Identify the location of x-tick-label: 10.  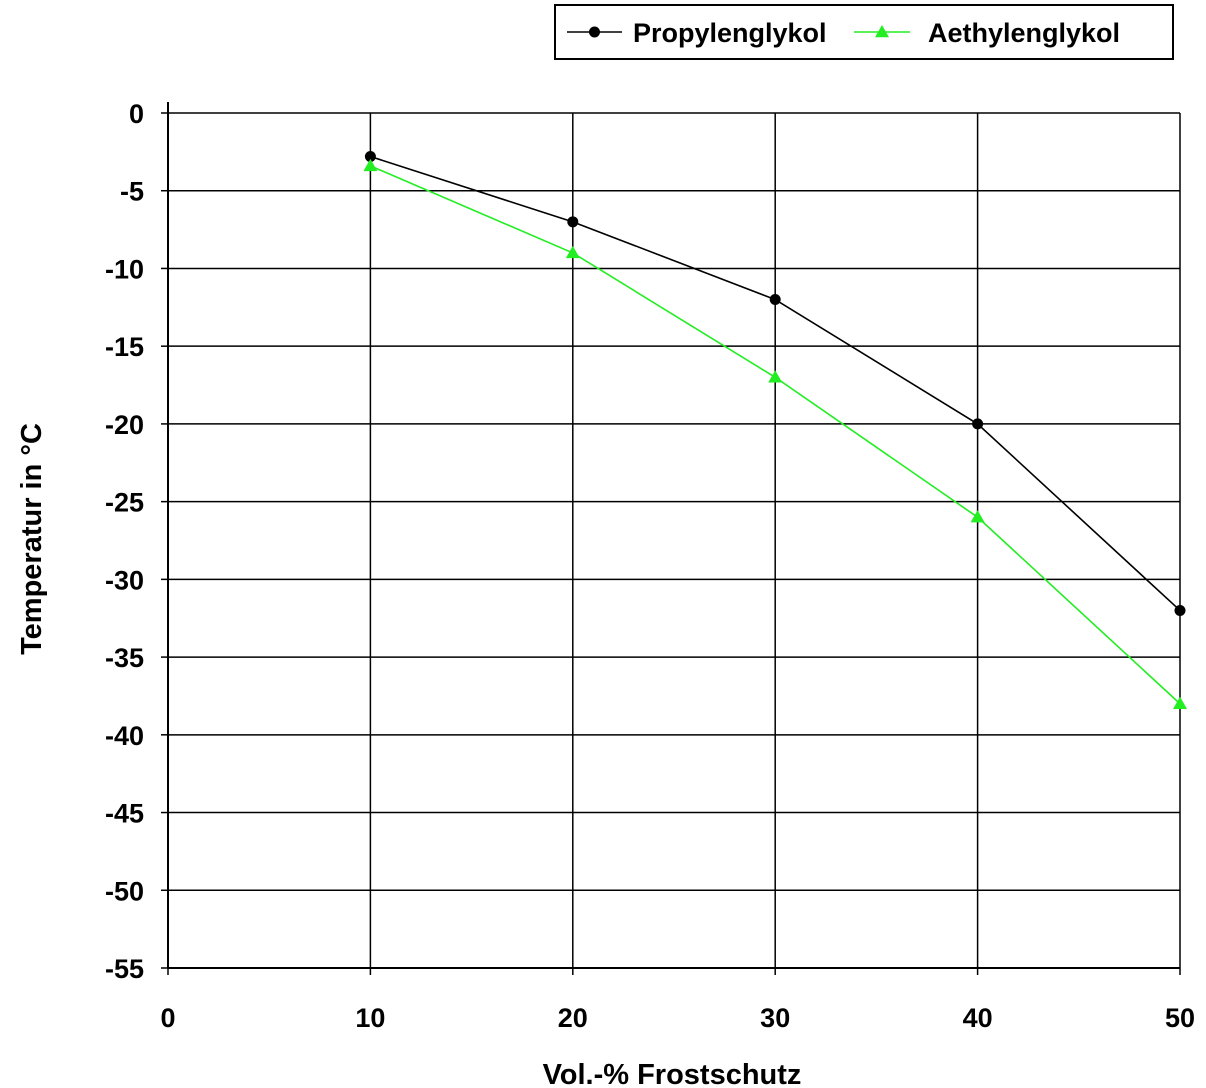
(370, 1018).